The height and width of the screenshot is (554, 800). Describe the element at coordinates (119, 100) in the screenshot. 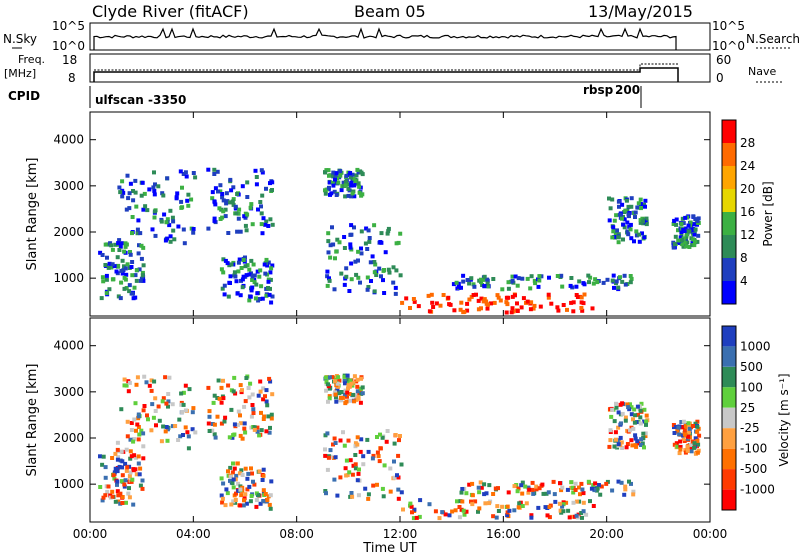

I see `cpid-program-1-name: ulfscan` at that location.